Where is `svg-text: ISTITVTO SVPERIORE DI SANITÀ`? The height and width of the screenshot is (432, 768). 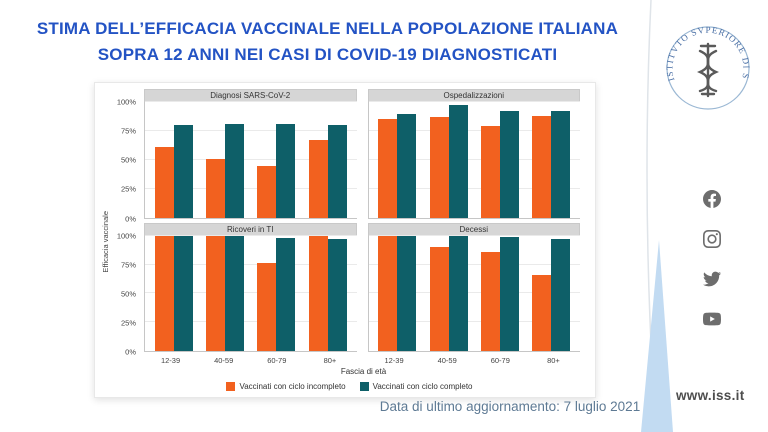 svg-text: ISTITVTO SVPERIORE DI SANITÀ is located at coordinates (707, 51).